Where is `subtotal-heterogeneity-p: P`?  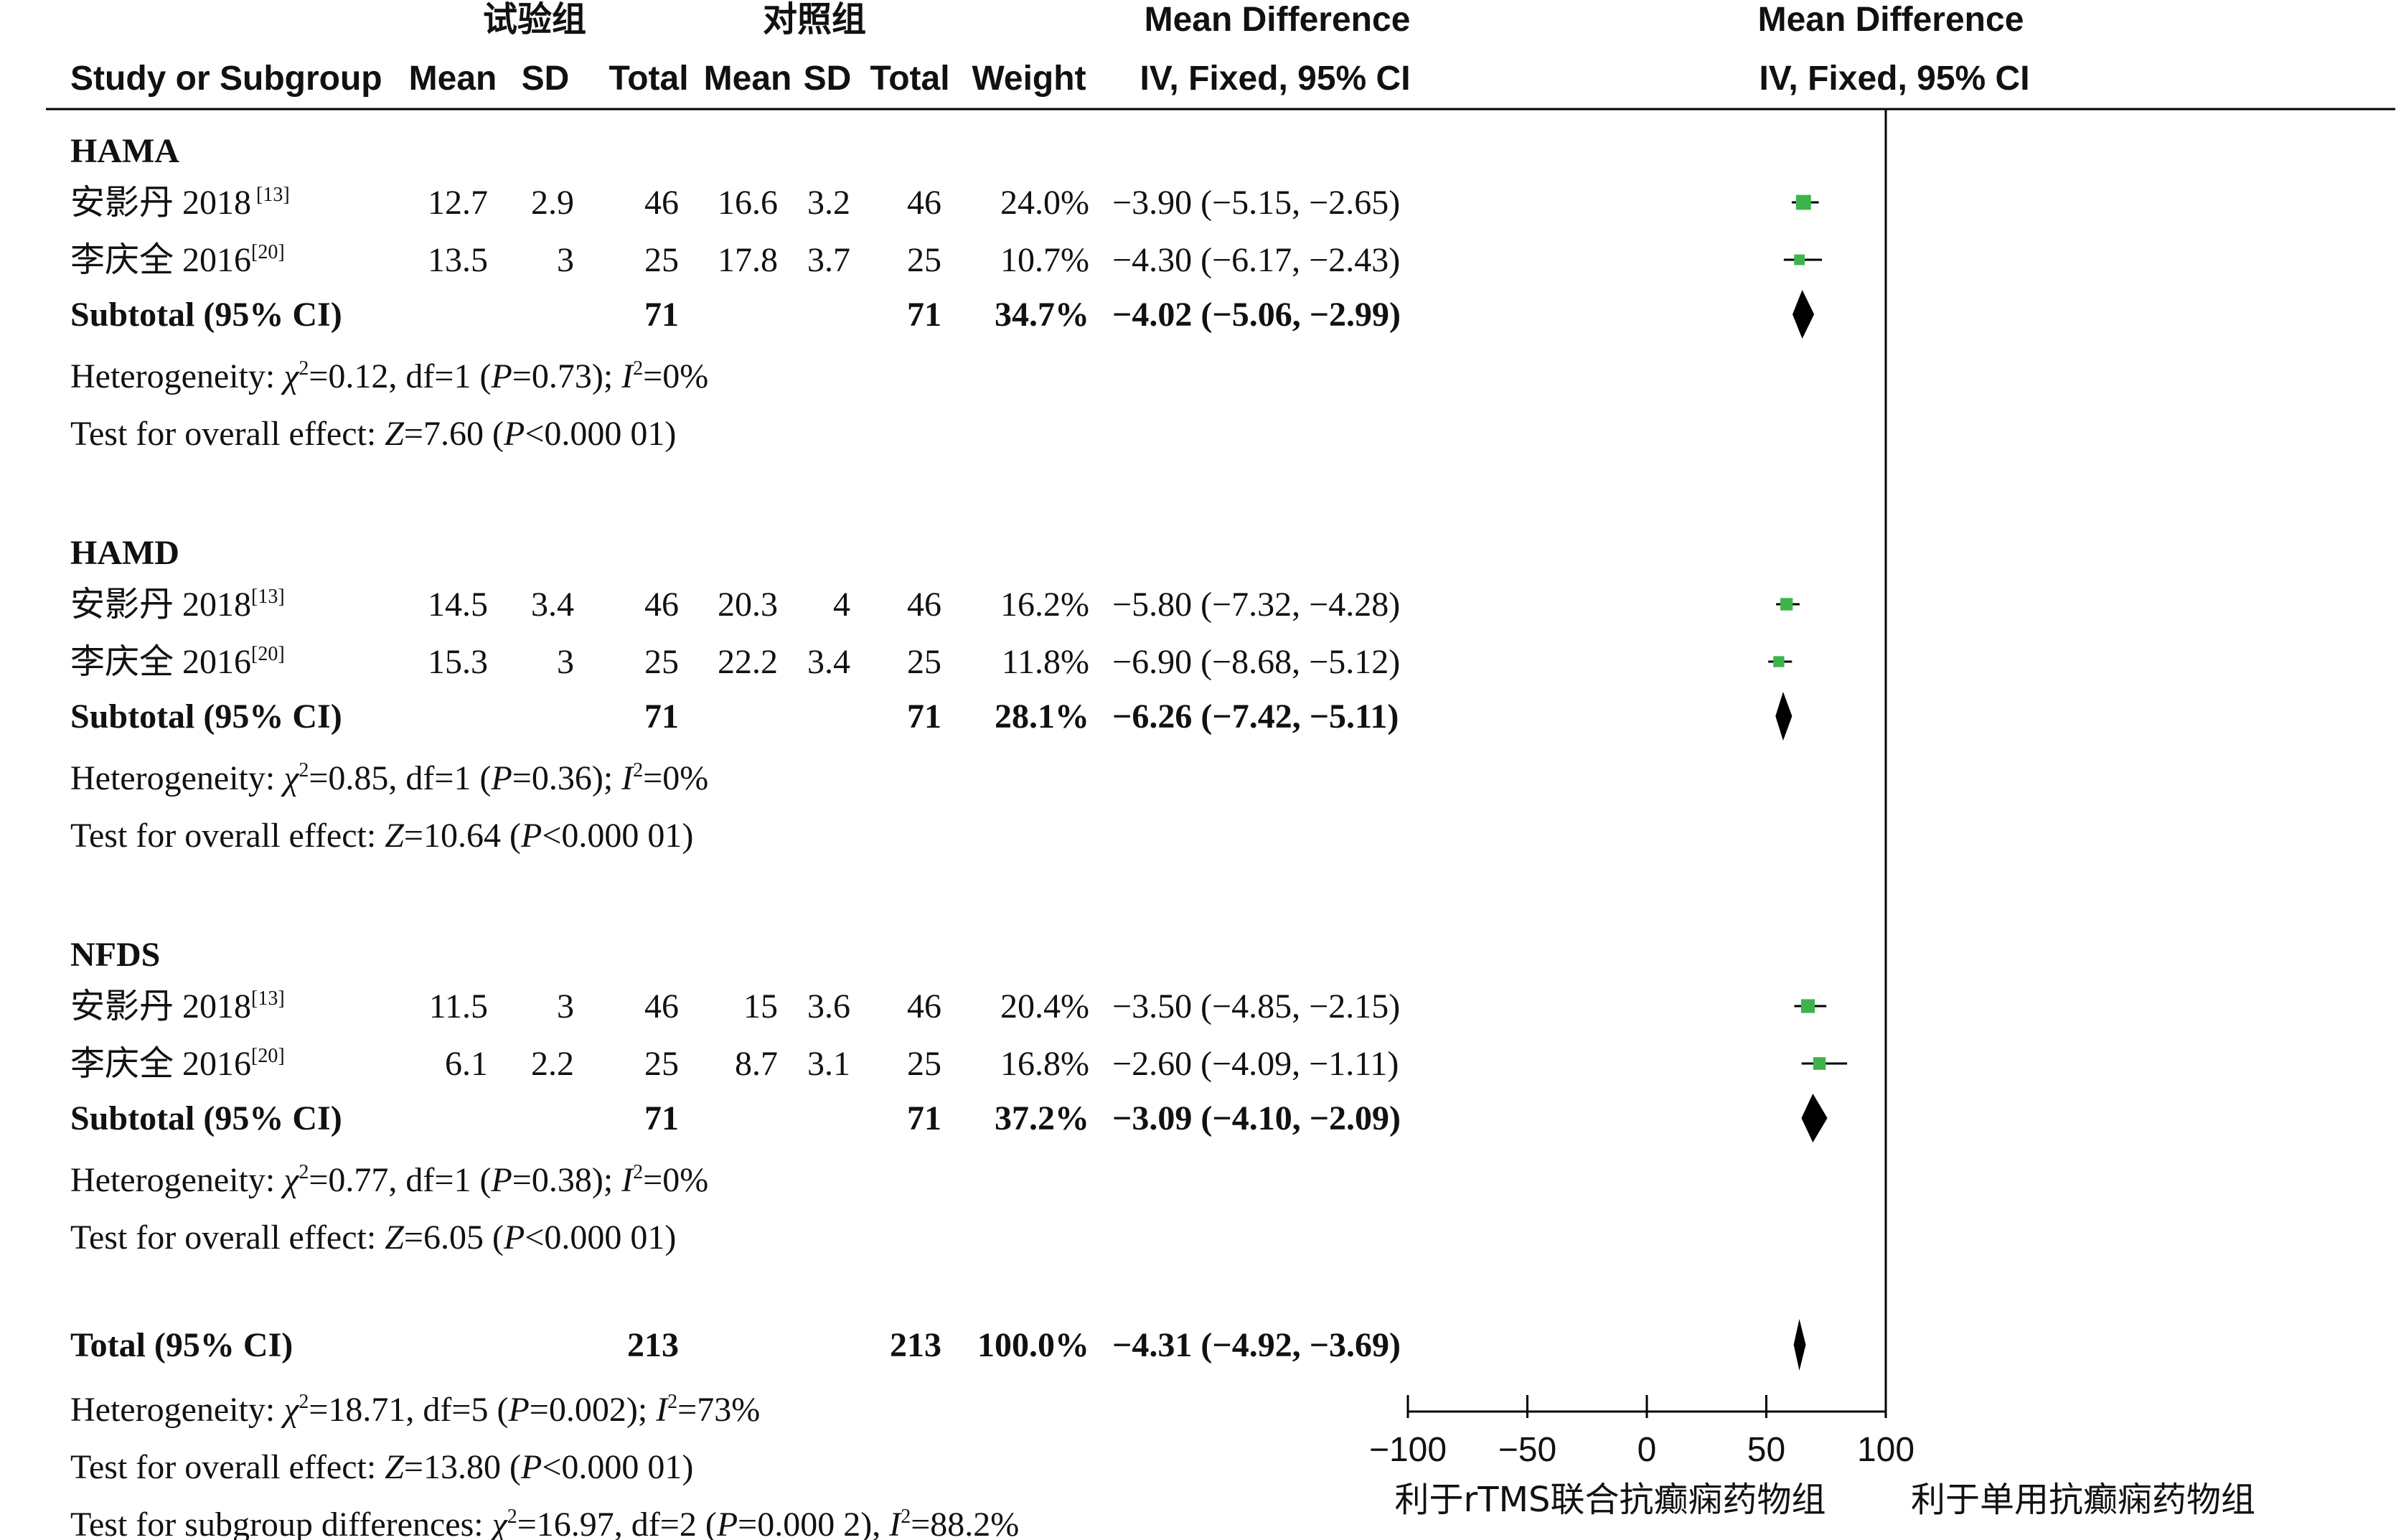
subtotal-heterogeneity-p: P is located at coordinates (501, 1180).